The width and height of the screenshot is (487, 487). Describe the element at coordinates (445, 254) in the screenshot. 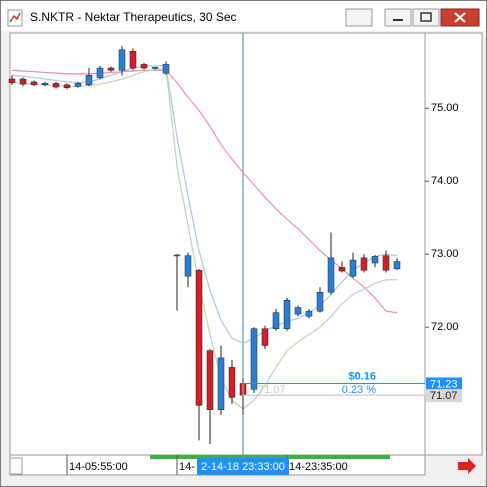

I see `y-tick-label: 73.00` at that location.